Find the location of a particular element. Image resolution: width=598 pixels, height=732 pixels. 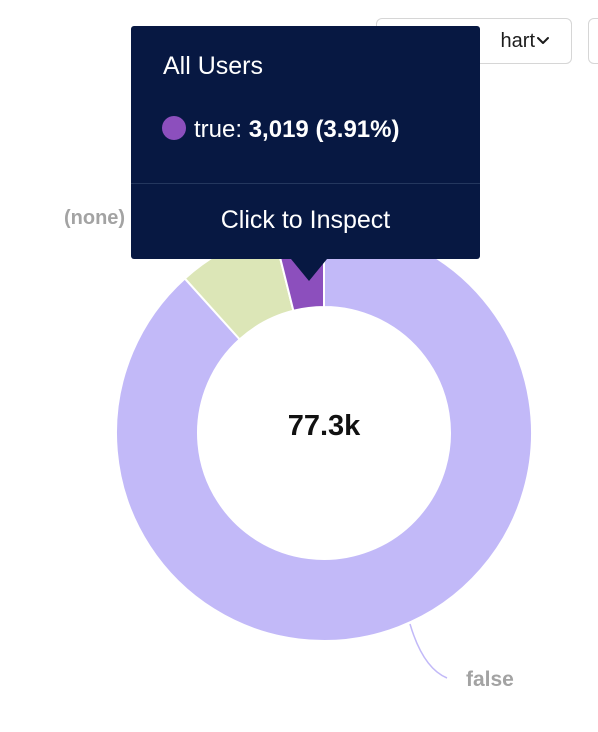

tooltip-value: 3,019 is located at coordinates (278, 129).